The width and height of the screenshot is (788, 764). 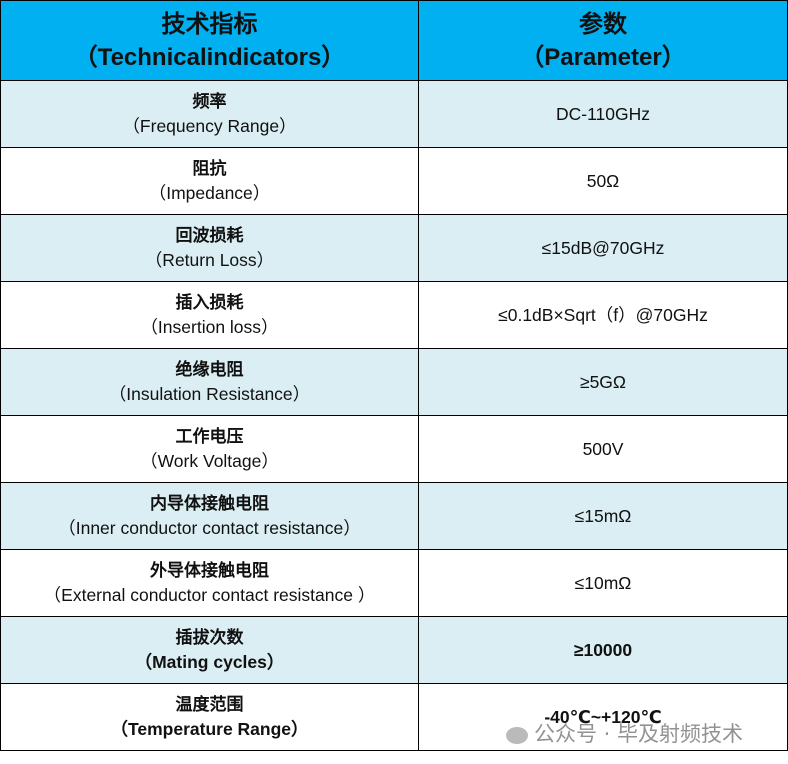 I want to click on value-cell: ≤15mΩ, so click(x=603, y=516).